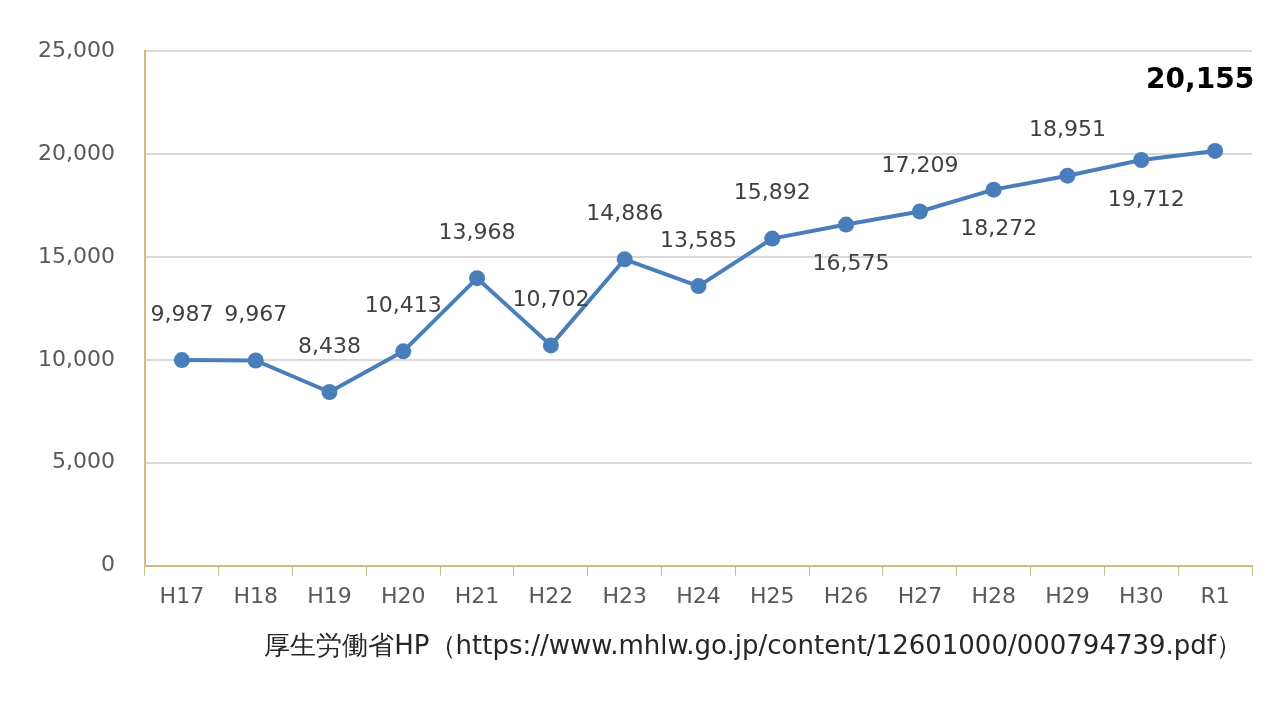  I want to click on x-tick-label: H23, so click(624, 595).